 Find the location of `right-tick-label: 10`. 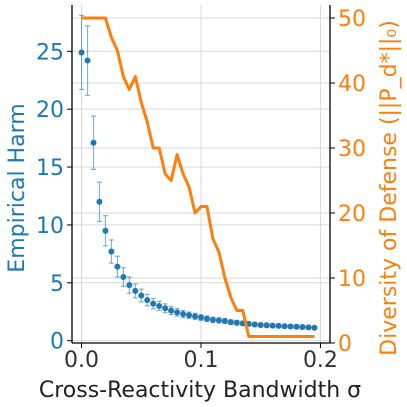

right-tick-label: 10 is located at coordinates (352, 279).